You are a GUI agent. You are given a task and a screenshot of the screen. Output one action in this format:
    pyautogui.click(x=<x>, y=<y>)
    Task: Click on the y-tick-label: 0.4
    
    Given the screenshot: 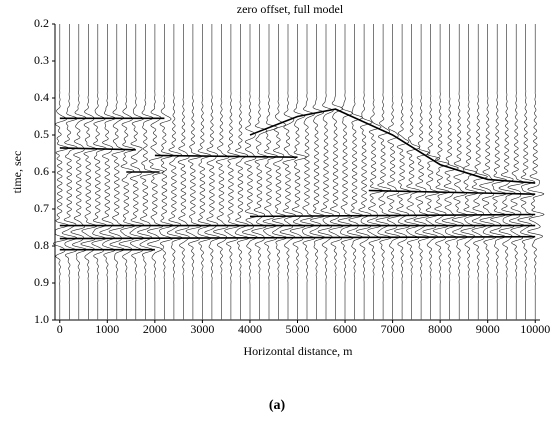 What is the action you would take?
    pyautogui.click(x=41, y=97)
    